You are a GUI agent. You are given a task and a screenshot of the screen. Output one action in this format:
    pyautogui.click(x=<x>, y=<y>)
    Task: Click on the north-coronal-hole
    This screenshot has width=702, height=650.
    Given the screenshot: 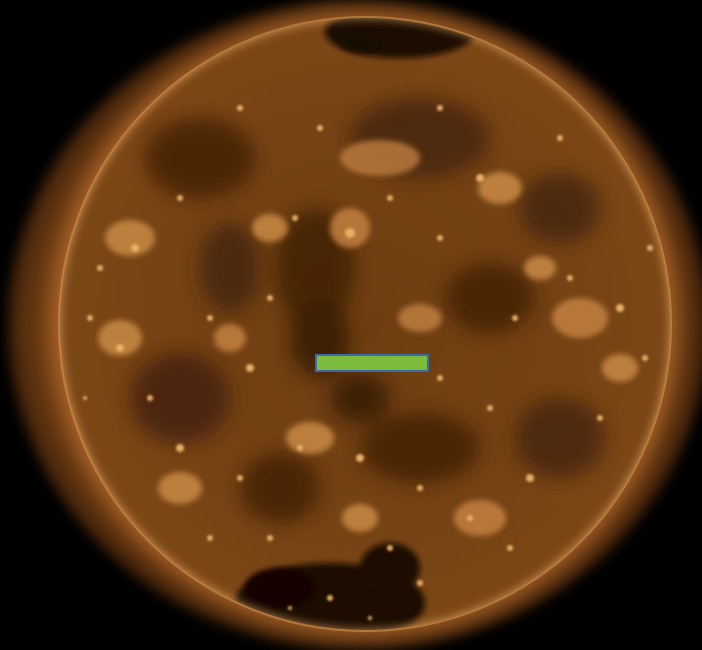 What is the action you would take?
    pyautogui.click(x=400, y=38)
    